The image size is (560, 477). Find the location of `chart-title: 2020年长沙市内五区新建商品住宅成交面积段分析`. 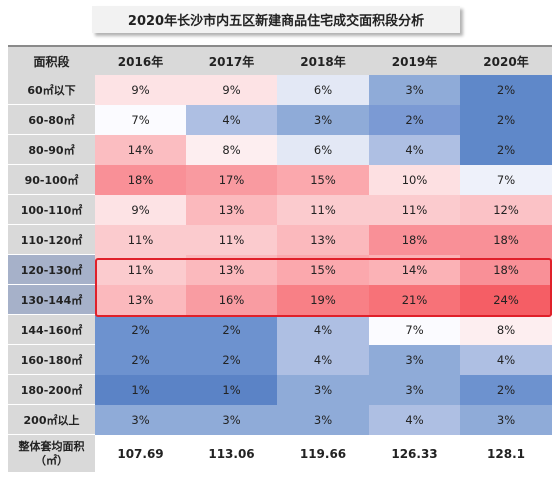

chart-title: 2020年长沙市内五区新建商品住宅成交面积段分析 is located at coordinates (276, 21).